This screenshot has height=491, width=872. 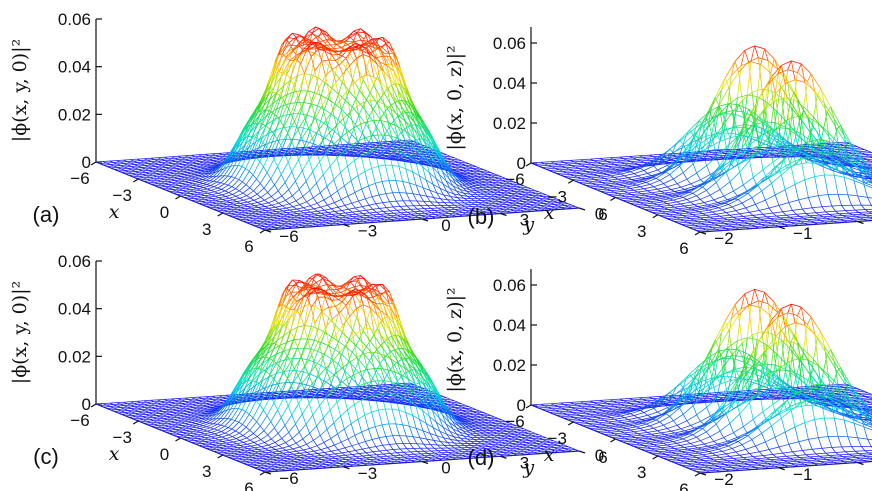 I want to click on axis2-label: y, so click(x=528, y=225).